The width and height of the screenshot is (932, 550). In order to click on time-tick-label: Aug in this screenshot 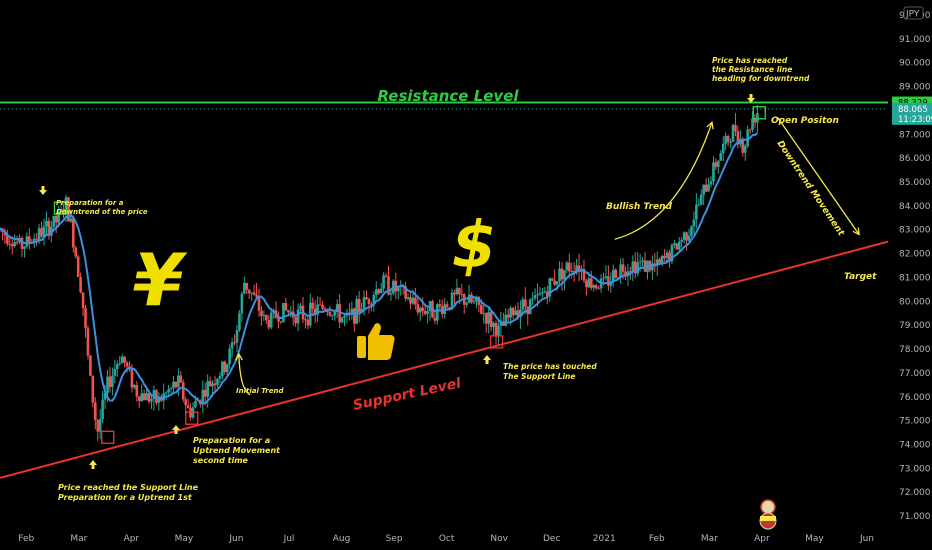, I will do `click(342, 539)`.